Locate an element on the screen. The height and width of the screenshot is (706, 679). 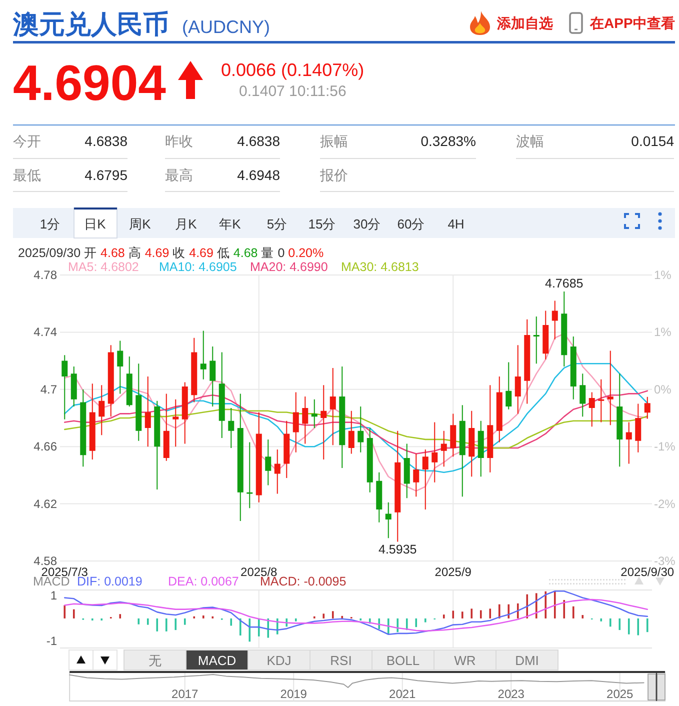
x-tick-label: 2025 is located at coordinates (620, 694).